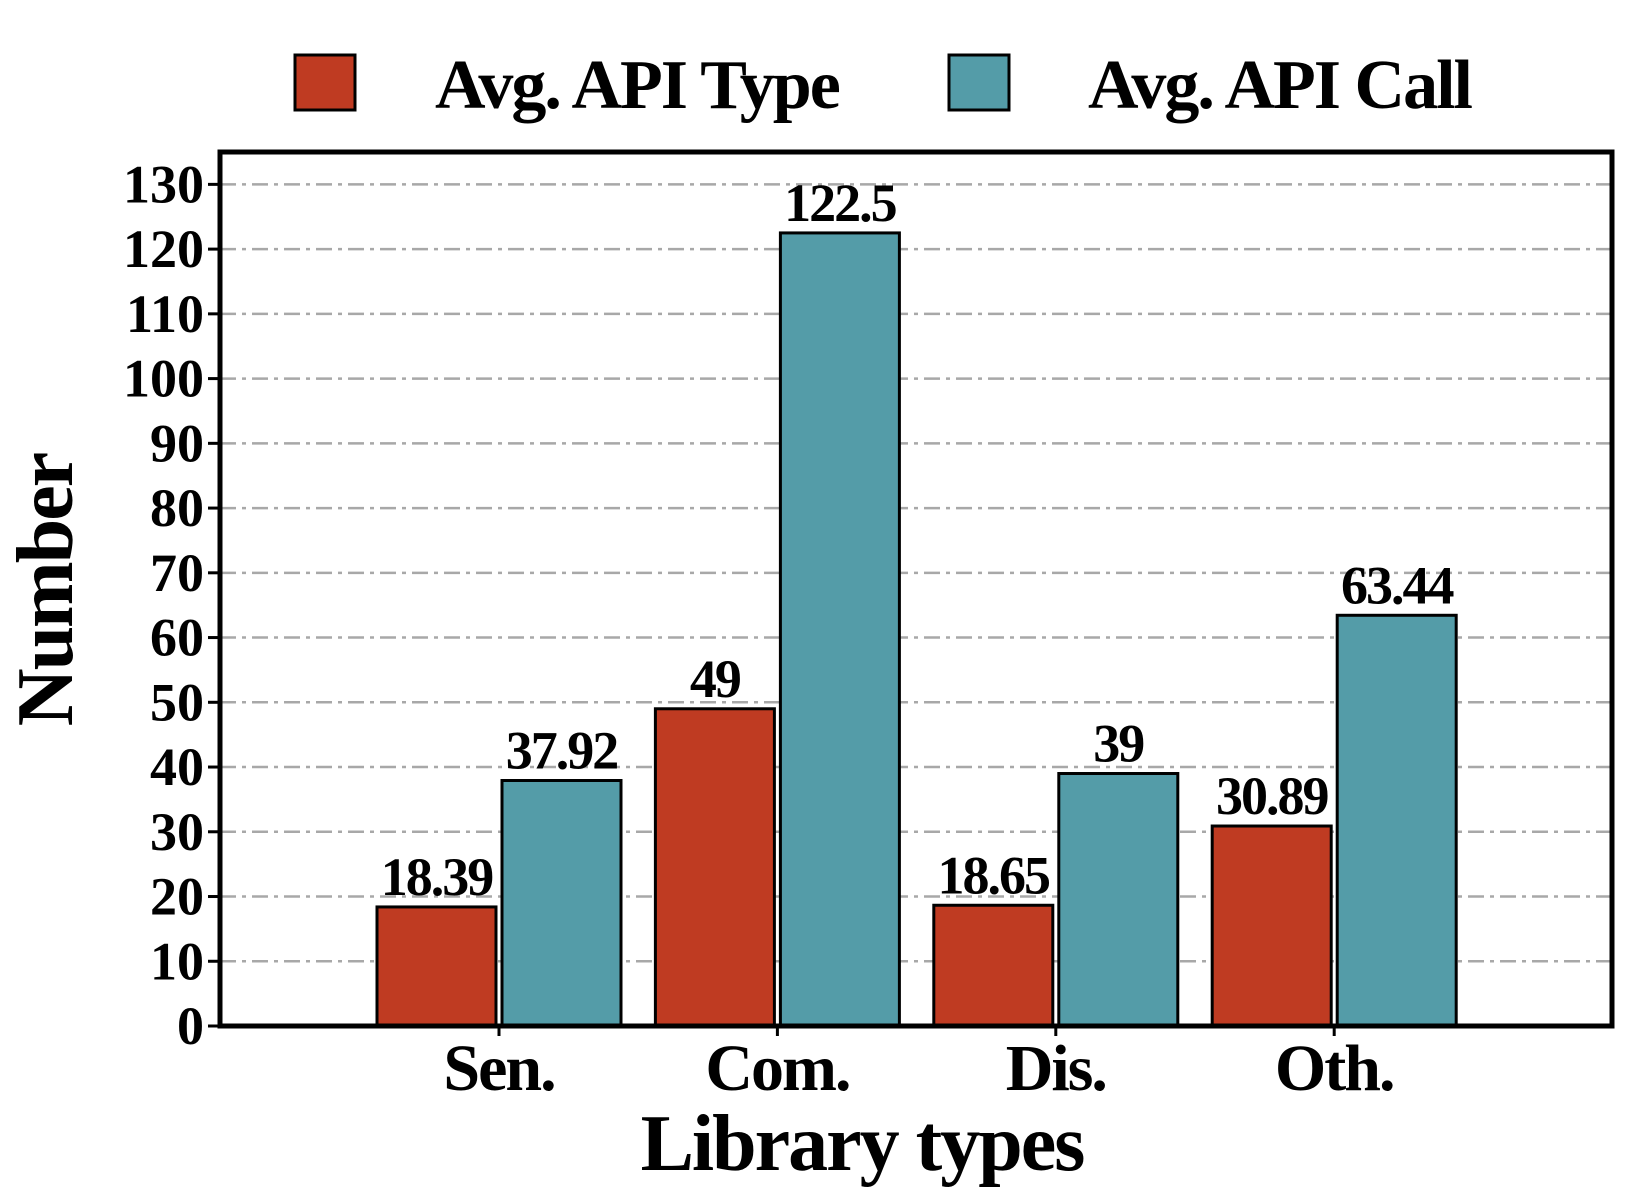 Image resolution: width=1644 pixels, height=1189 pixels. What do you see at coordinates (777, 1068) in the screenshot?
I see `x-tick-label: Com.` at bounding box center [777, 1068].